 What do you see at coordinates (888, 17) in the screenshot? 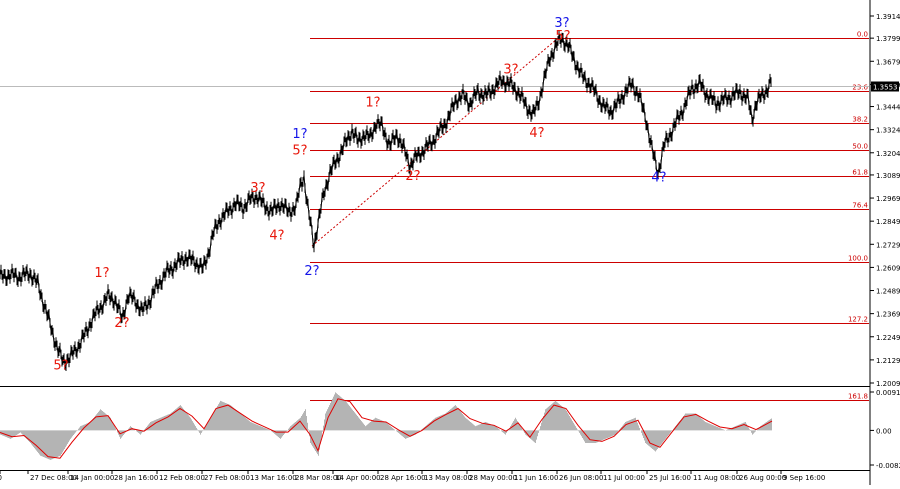
I see `y-tick-label: 1.3914` at bounding box center [888, 17].